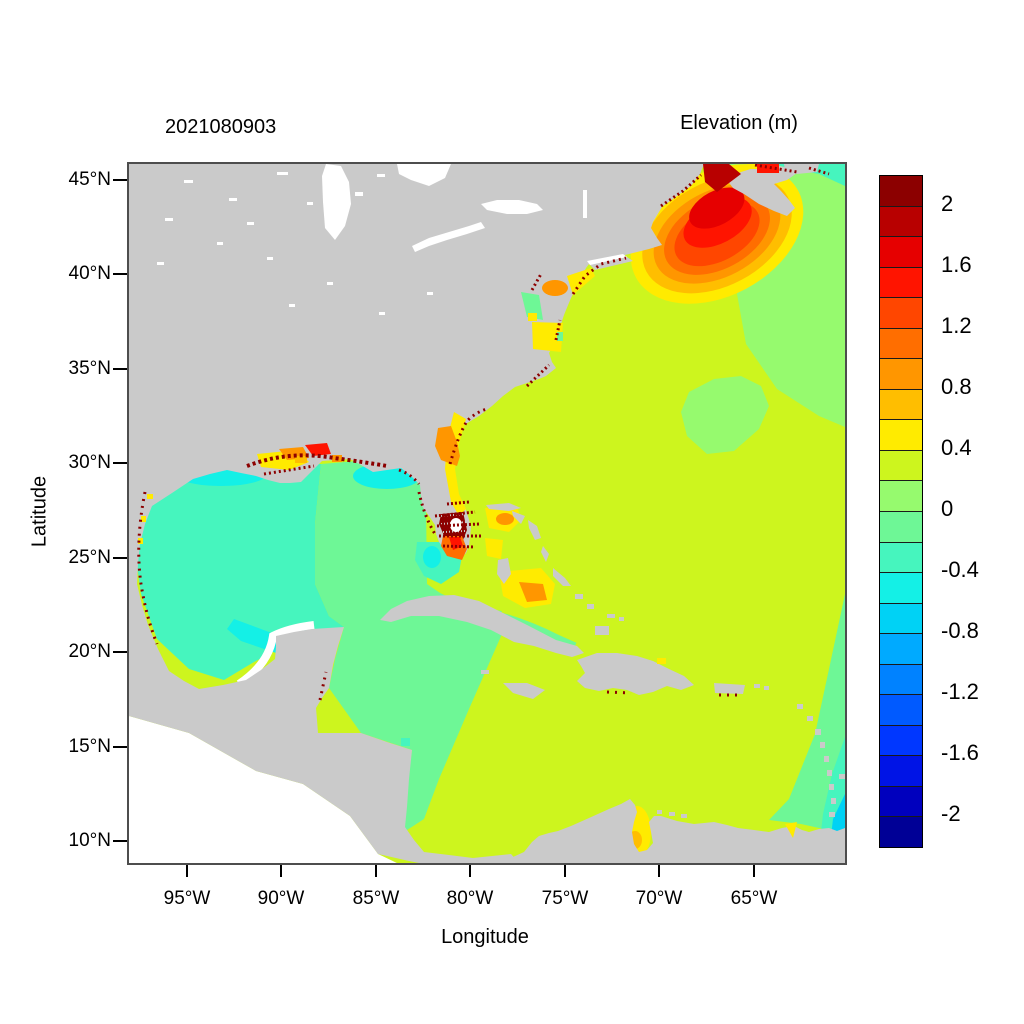  What do you see at coordinates (275, 654) in the screenshot?
I see `yucatan-nodata-band` at bounding box center [275, 654].